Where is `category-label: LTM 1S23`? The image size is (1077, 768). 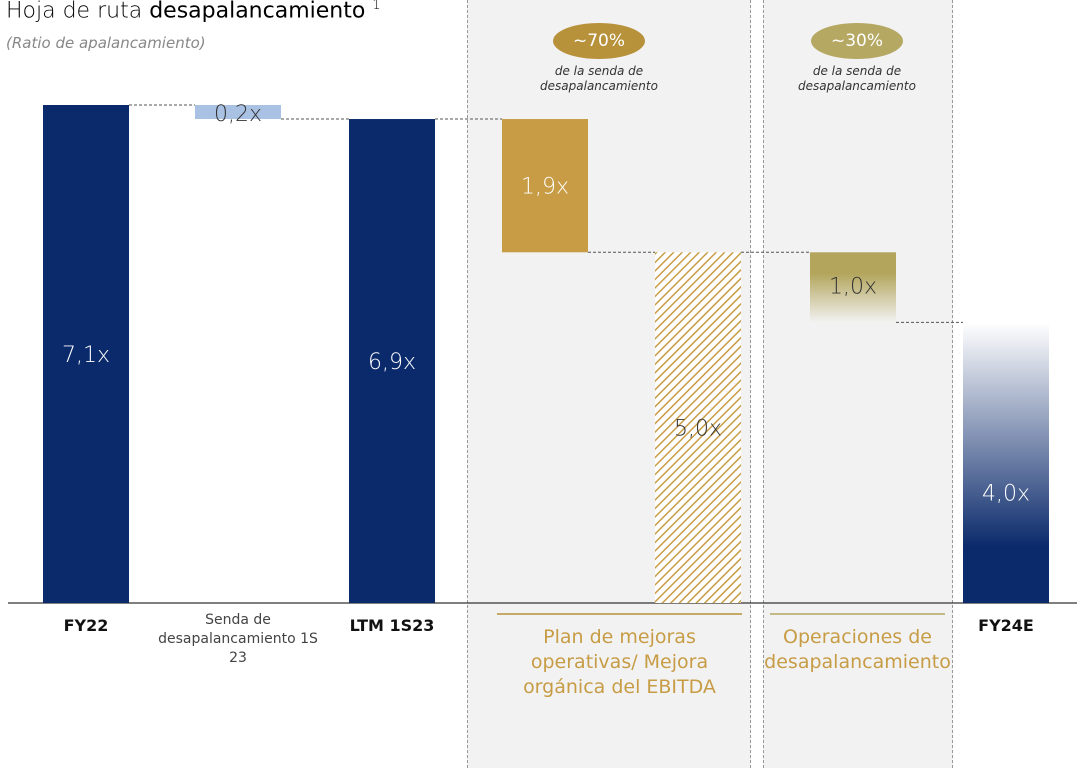
category-label: LTM 1S23 is located at coordinates (392, 625).